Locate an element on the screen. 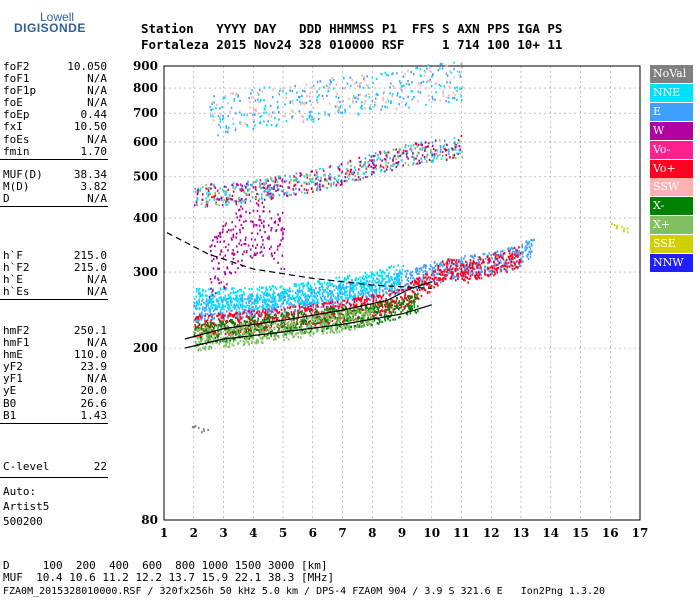 This screenshot has width=700, height=600. param-value: 10.050 is located at coordinates (87, 66).